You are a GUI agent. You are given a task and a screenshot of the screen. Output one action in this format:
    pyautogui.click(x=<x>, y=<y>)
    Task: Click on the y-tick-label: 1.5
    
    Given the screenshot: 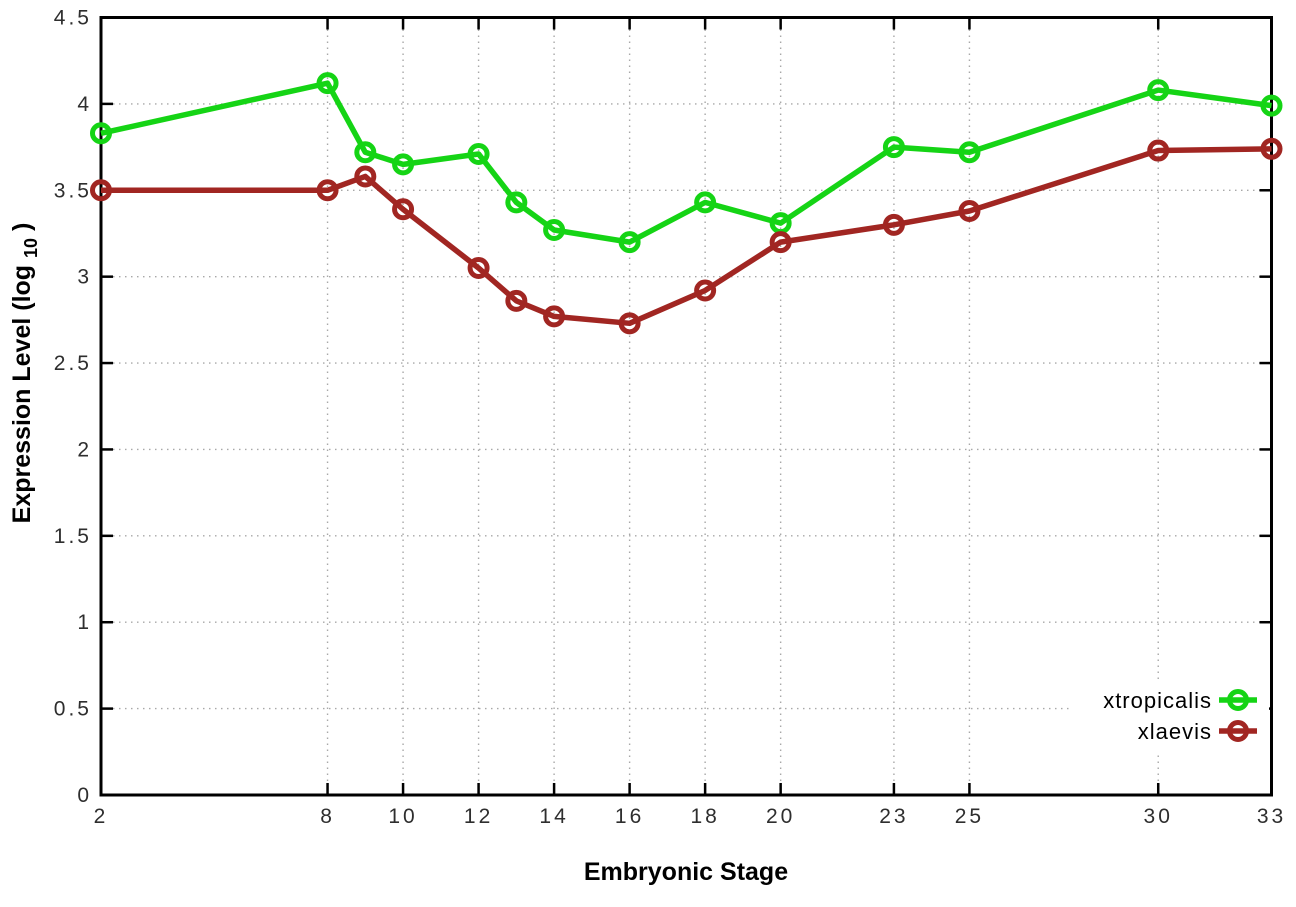 What is the action you would take?
    pyautogui.click(x=73, y=536)
    